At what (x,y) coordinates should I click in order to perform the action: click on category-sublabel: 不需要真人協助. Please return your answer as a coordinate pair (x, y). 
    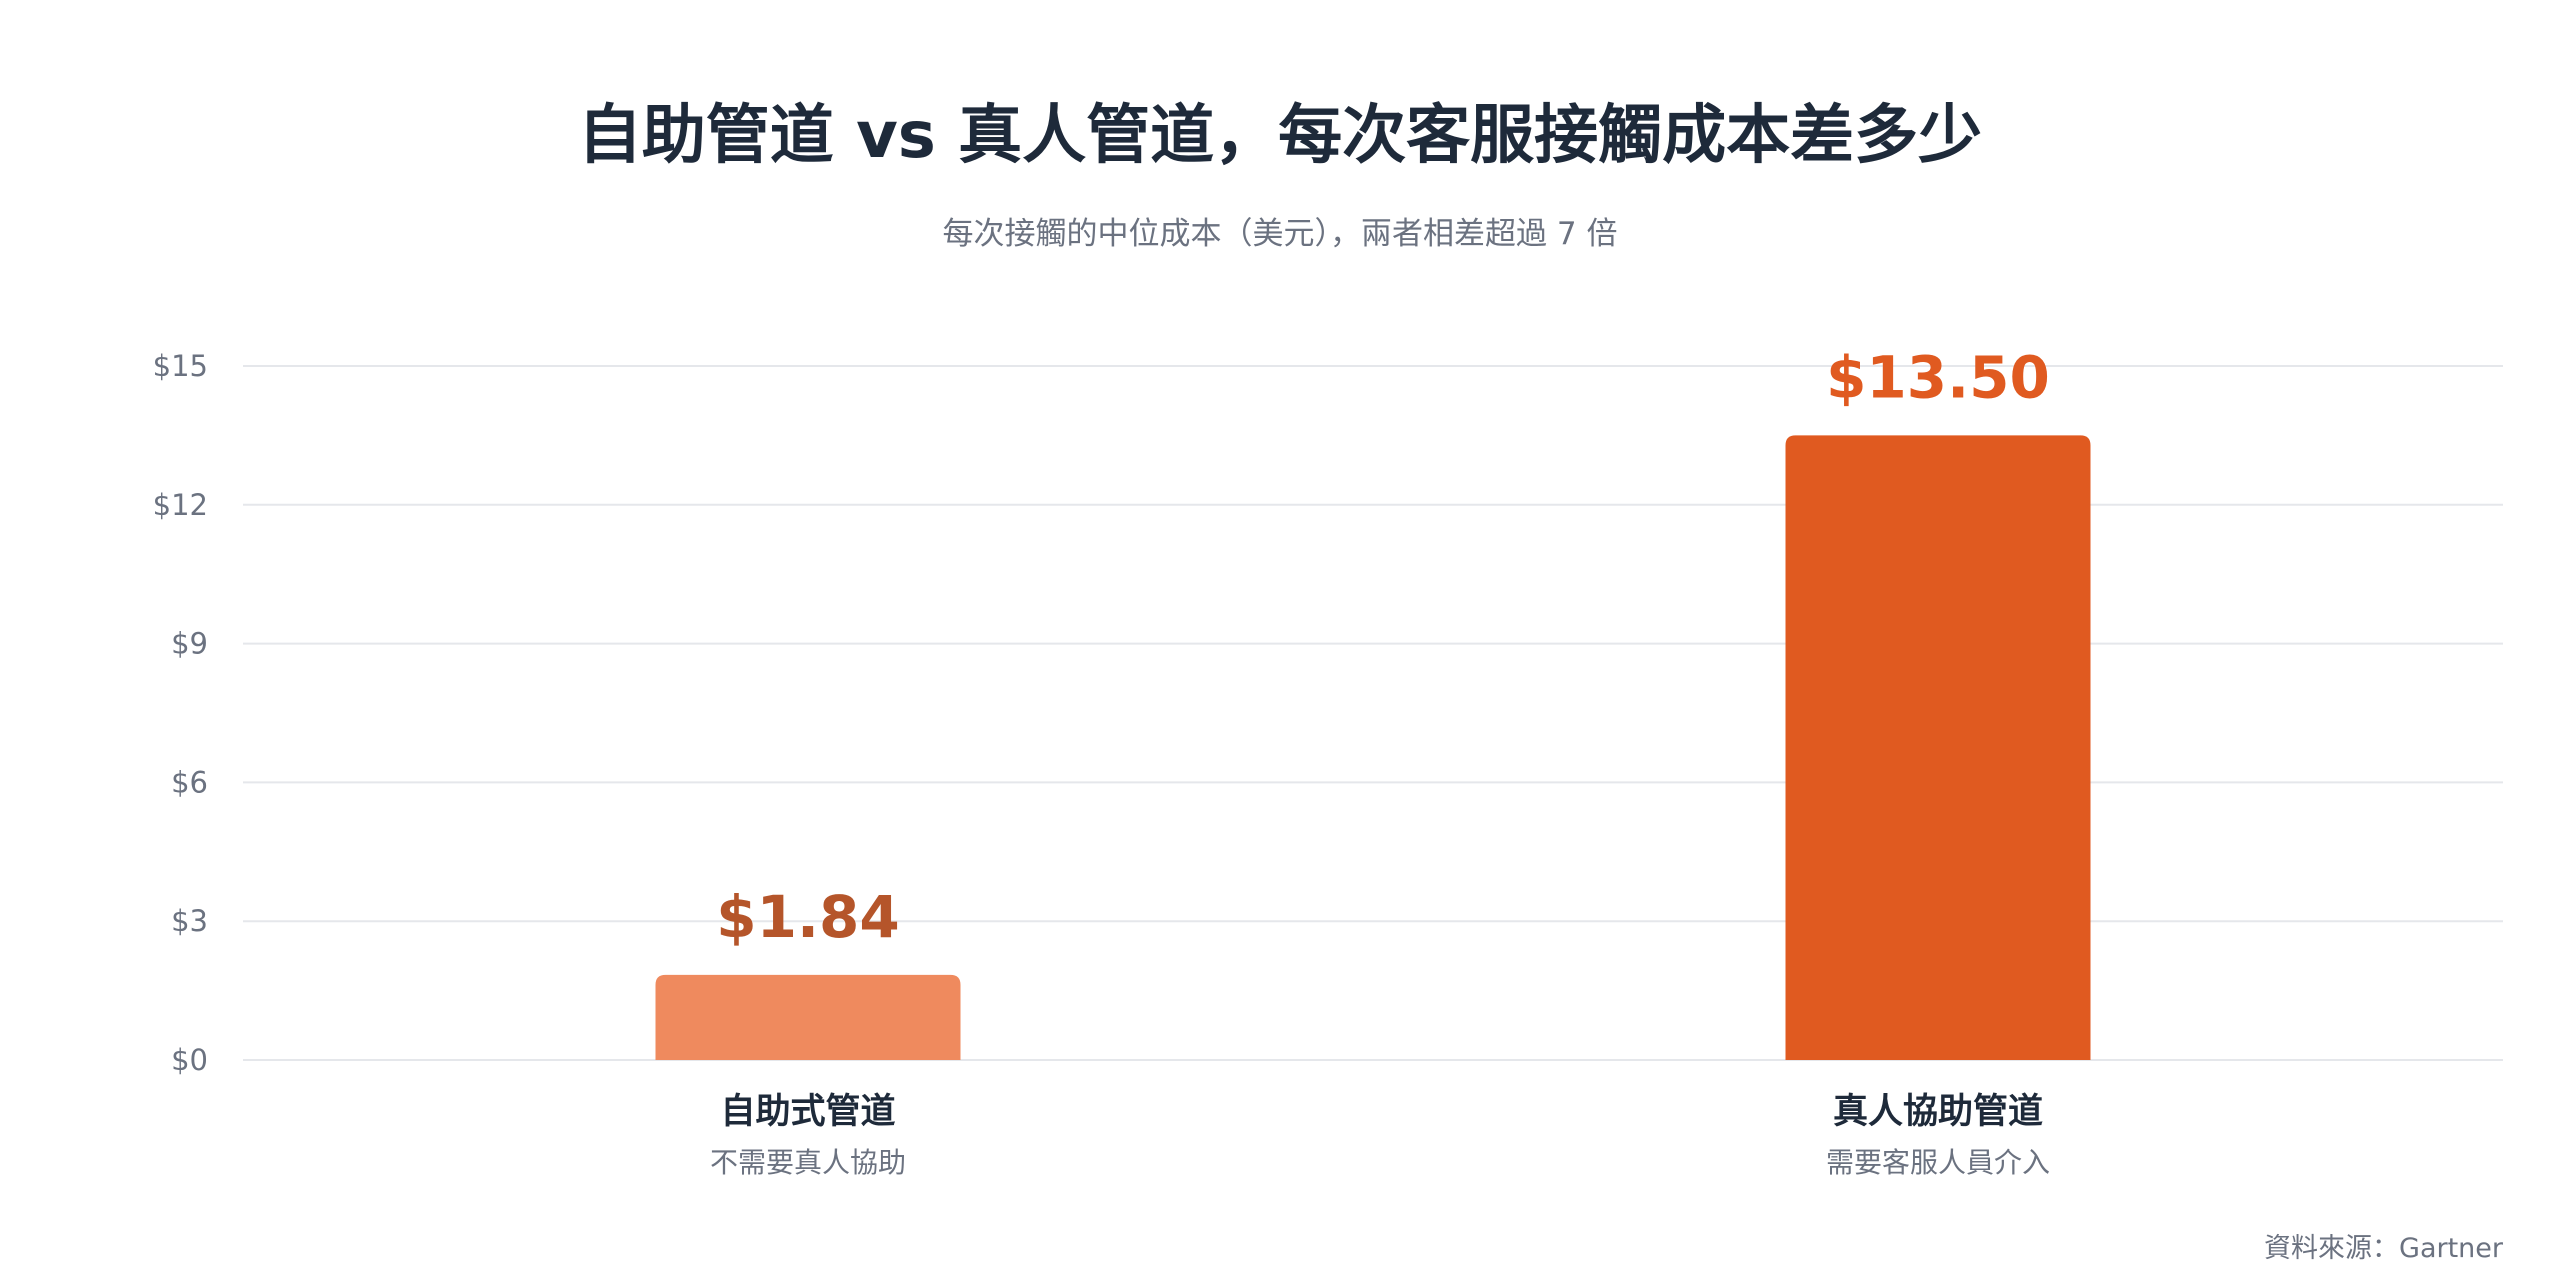
    Looking at the image, I should click on (808, 1162).